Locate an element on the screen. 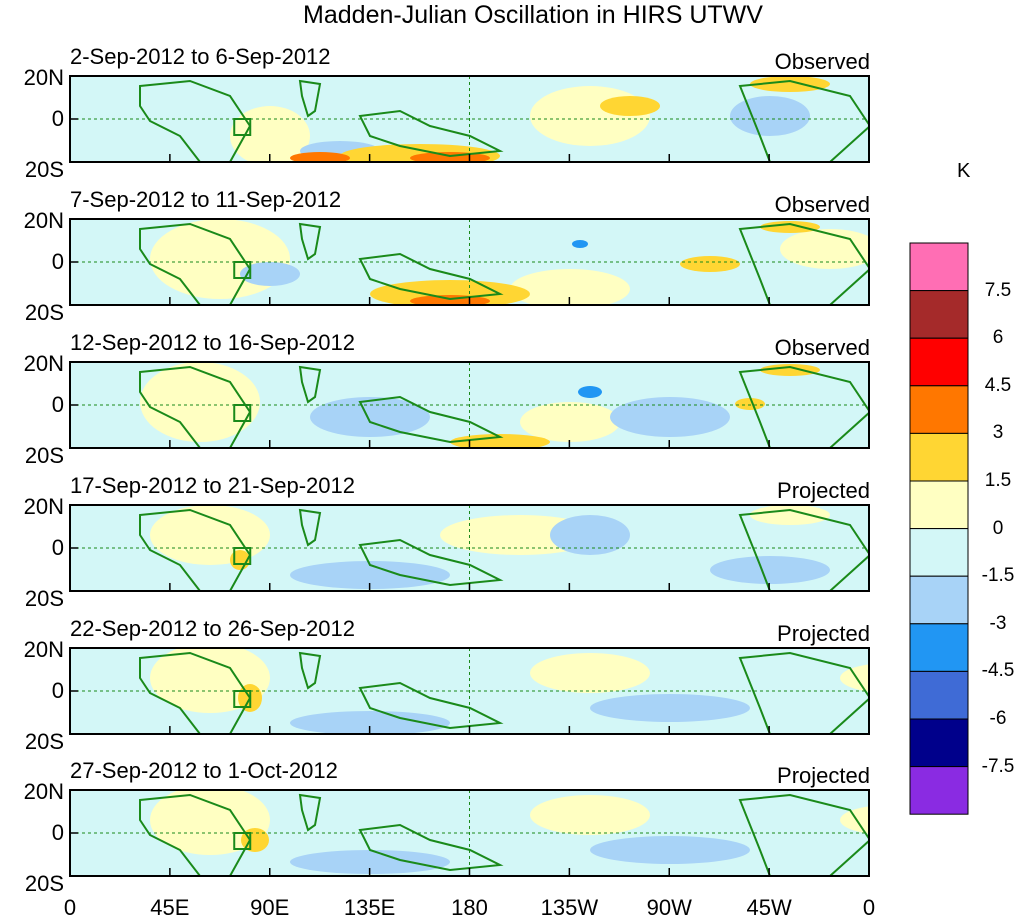  colorbar is located at coordinates (939, 528).